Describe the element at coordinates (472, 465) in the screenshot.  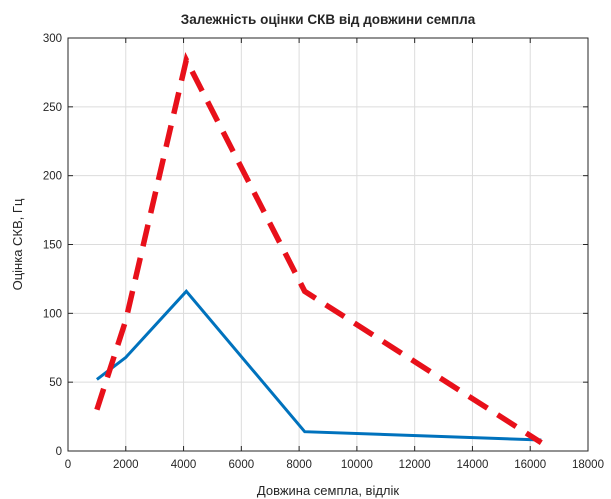
I see `x-tick-label: 14000` at that location.